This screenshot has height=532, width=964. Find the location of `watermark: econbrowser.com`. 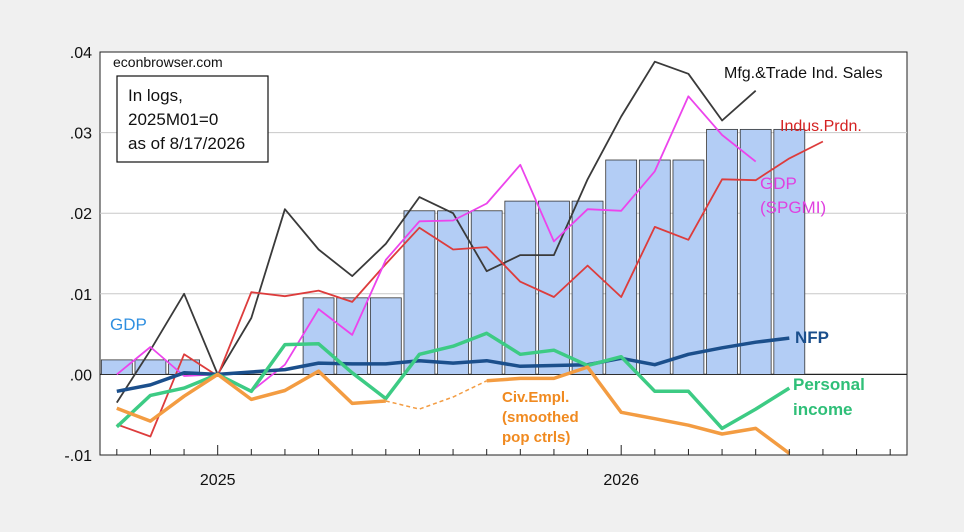

watermark: econbrowser.com is located at coordinates (168, 62).